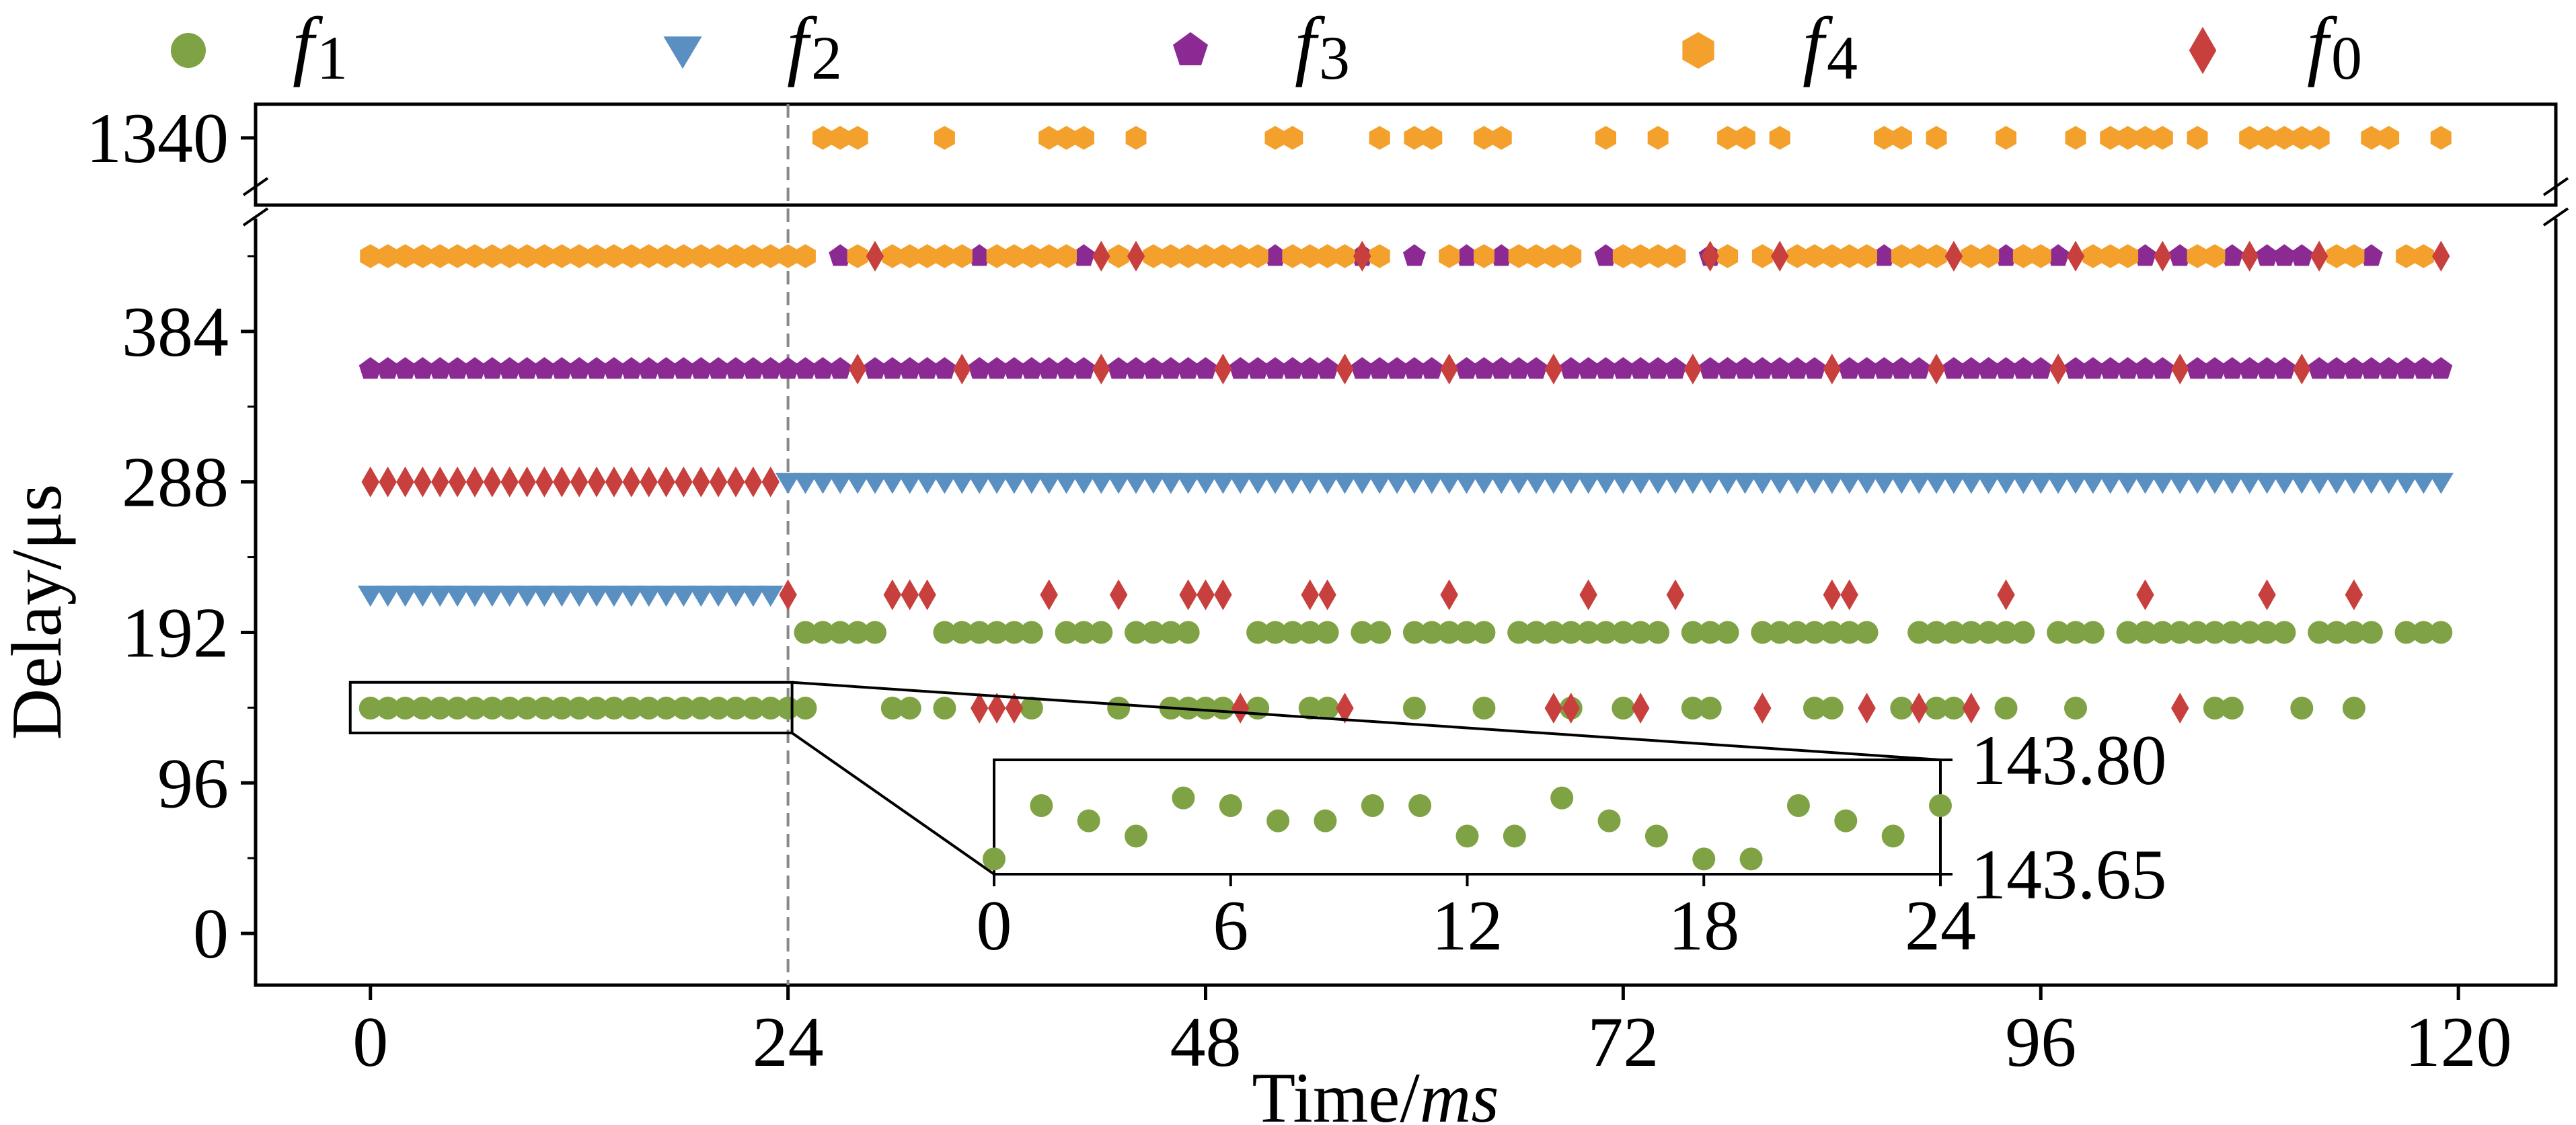 The width and height of the screenshot is (2576, 1125). I want to click on inset-x-tick-label: 18, so click(1703, 925).